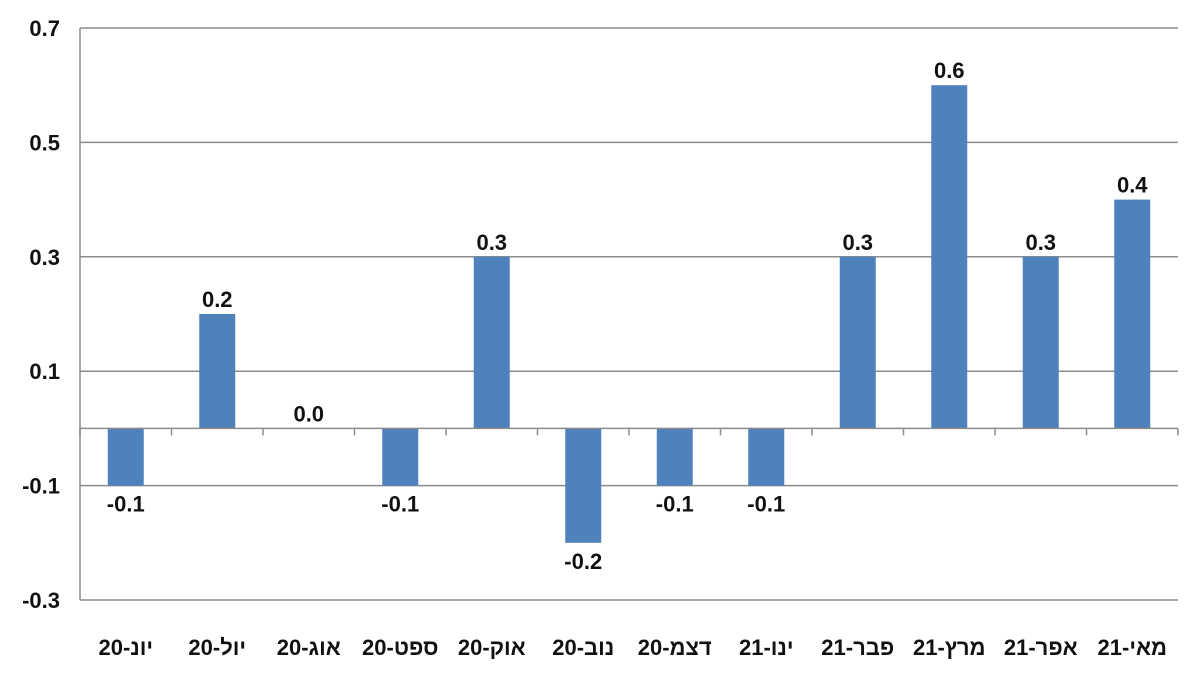 The height and width of the screenshot is (675, 1200). Describe the element at coordinates (44, 28) in the screenshot. I see `y-tick-label: 0.7` at that location.